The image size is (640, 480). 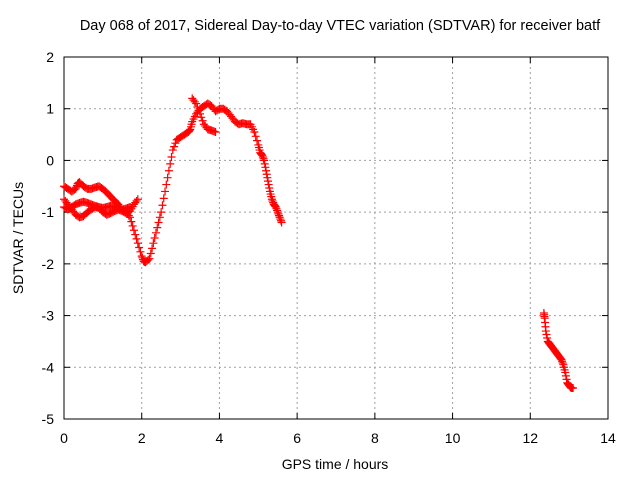 I want to click on x-tick-label: 2, so click(x=142, y=438).